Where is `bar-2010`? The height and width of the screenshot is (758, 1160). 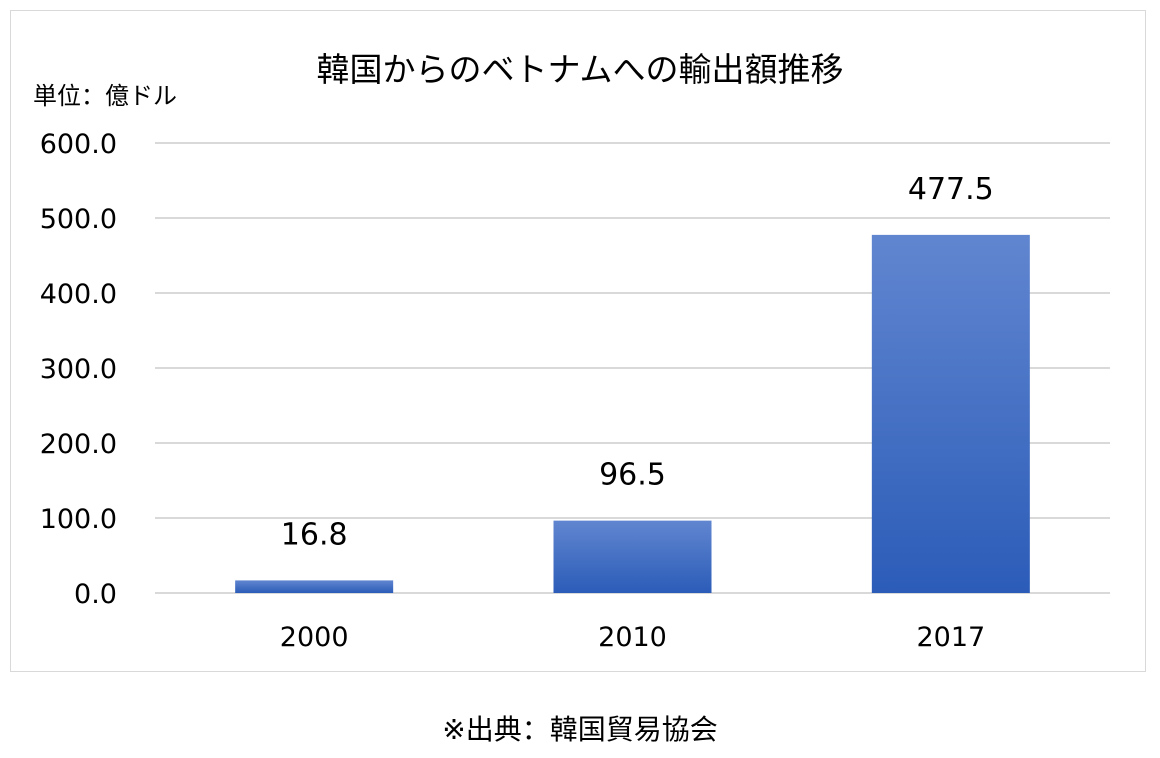 bar-2010 is located at coordinates (632, 556).